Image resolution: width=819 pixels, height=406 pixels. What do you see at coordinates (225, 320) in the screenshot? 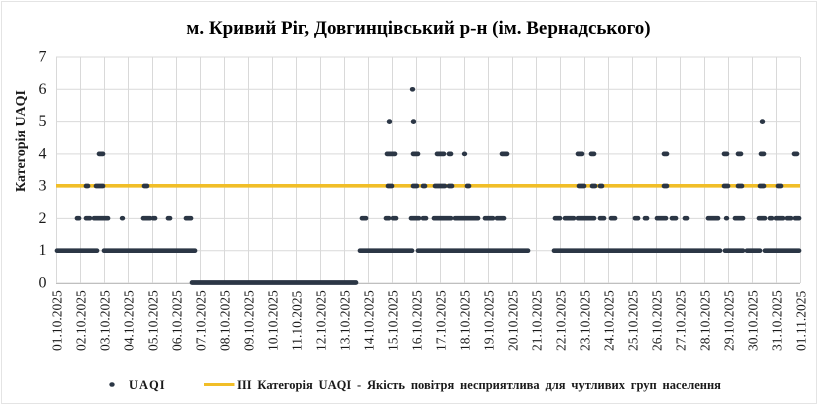
I see `svg-text: 08.10.2025` at bounding box center [225, 320].